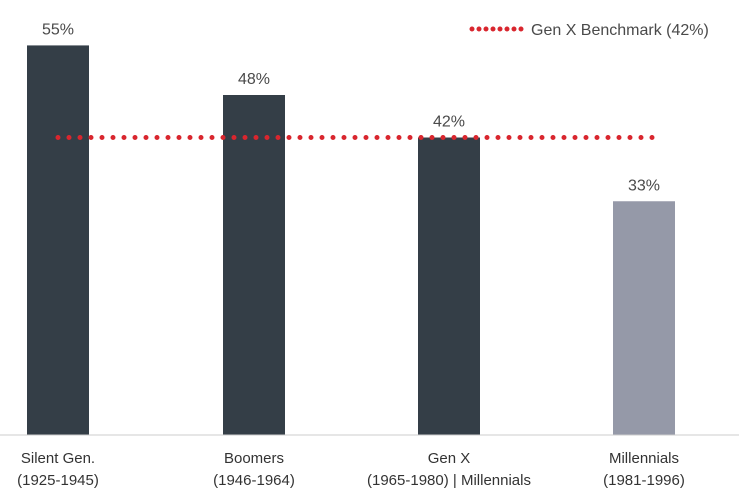 Image resolution: width=739 pixels, height=499 pixels. Describe the element at coordinates (449, 122) in the screenshot. I see `value-label-2: 42%` at that location.